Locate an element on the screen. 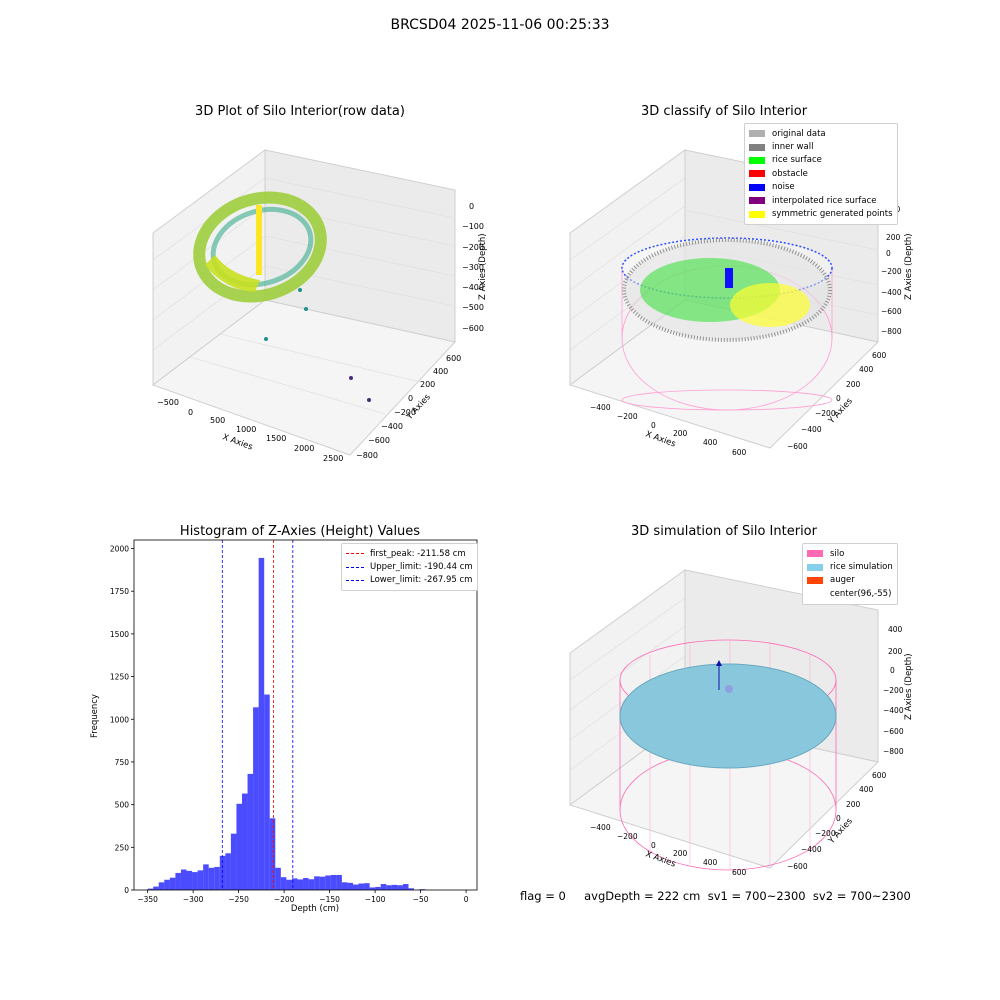 This screenshot has height=1000, width=1000. p2-ytick: 400 is located at coordinates (866, 369).